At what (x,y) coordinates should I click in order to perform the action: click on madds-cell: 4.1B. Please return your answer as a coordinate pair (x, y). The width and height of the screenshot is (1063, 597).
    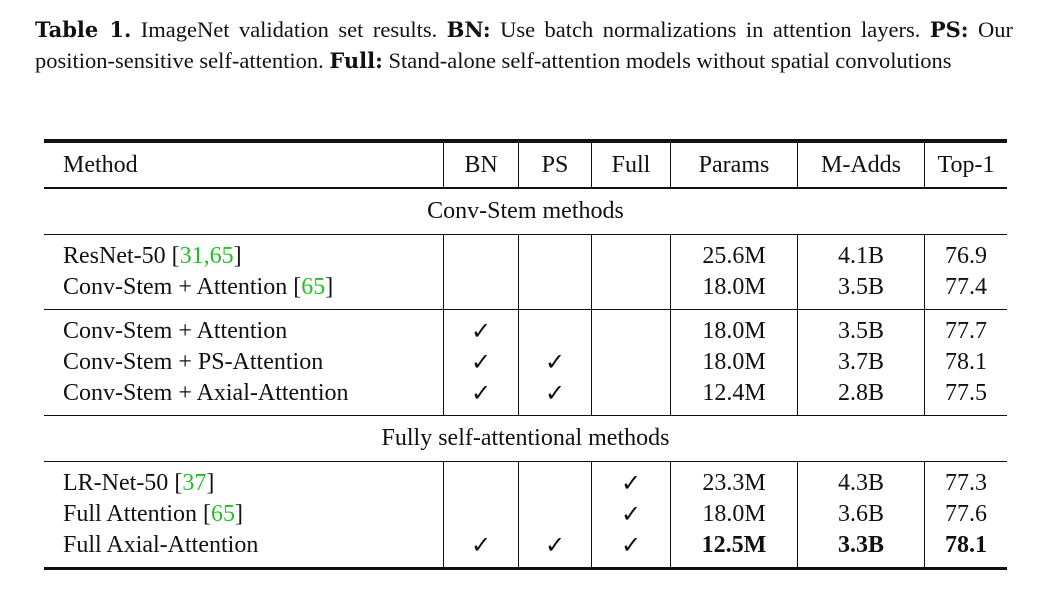
    Looking at the image, I should click on (861, 253).